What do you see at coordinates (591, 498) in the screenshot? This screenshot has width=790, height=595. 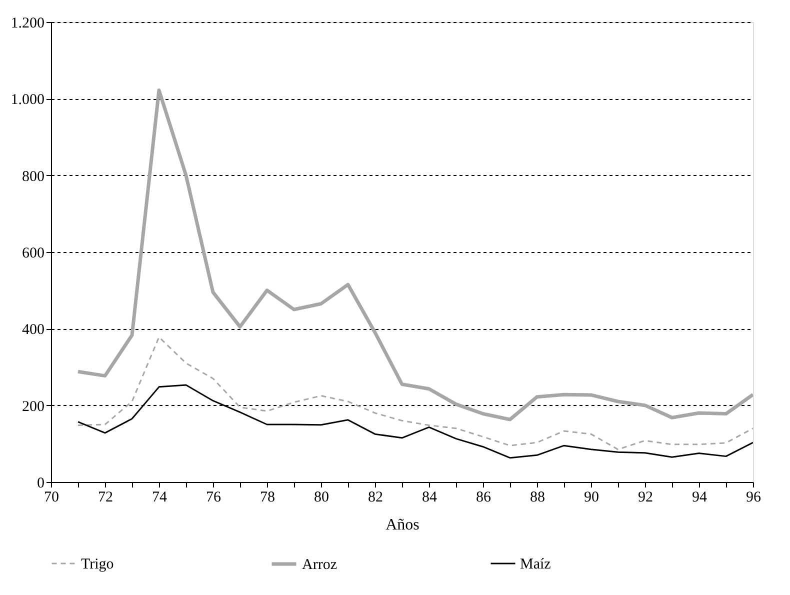 I see `x-tick-label: 90` at bounding box center [591, 498].